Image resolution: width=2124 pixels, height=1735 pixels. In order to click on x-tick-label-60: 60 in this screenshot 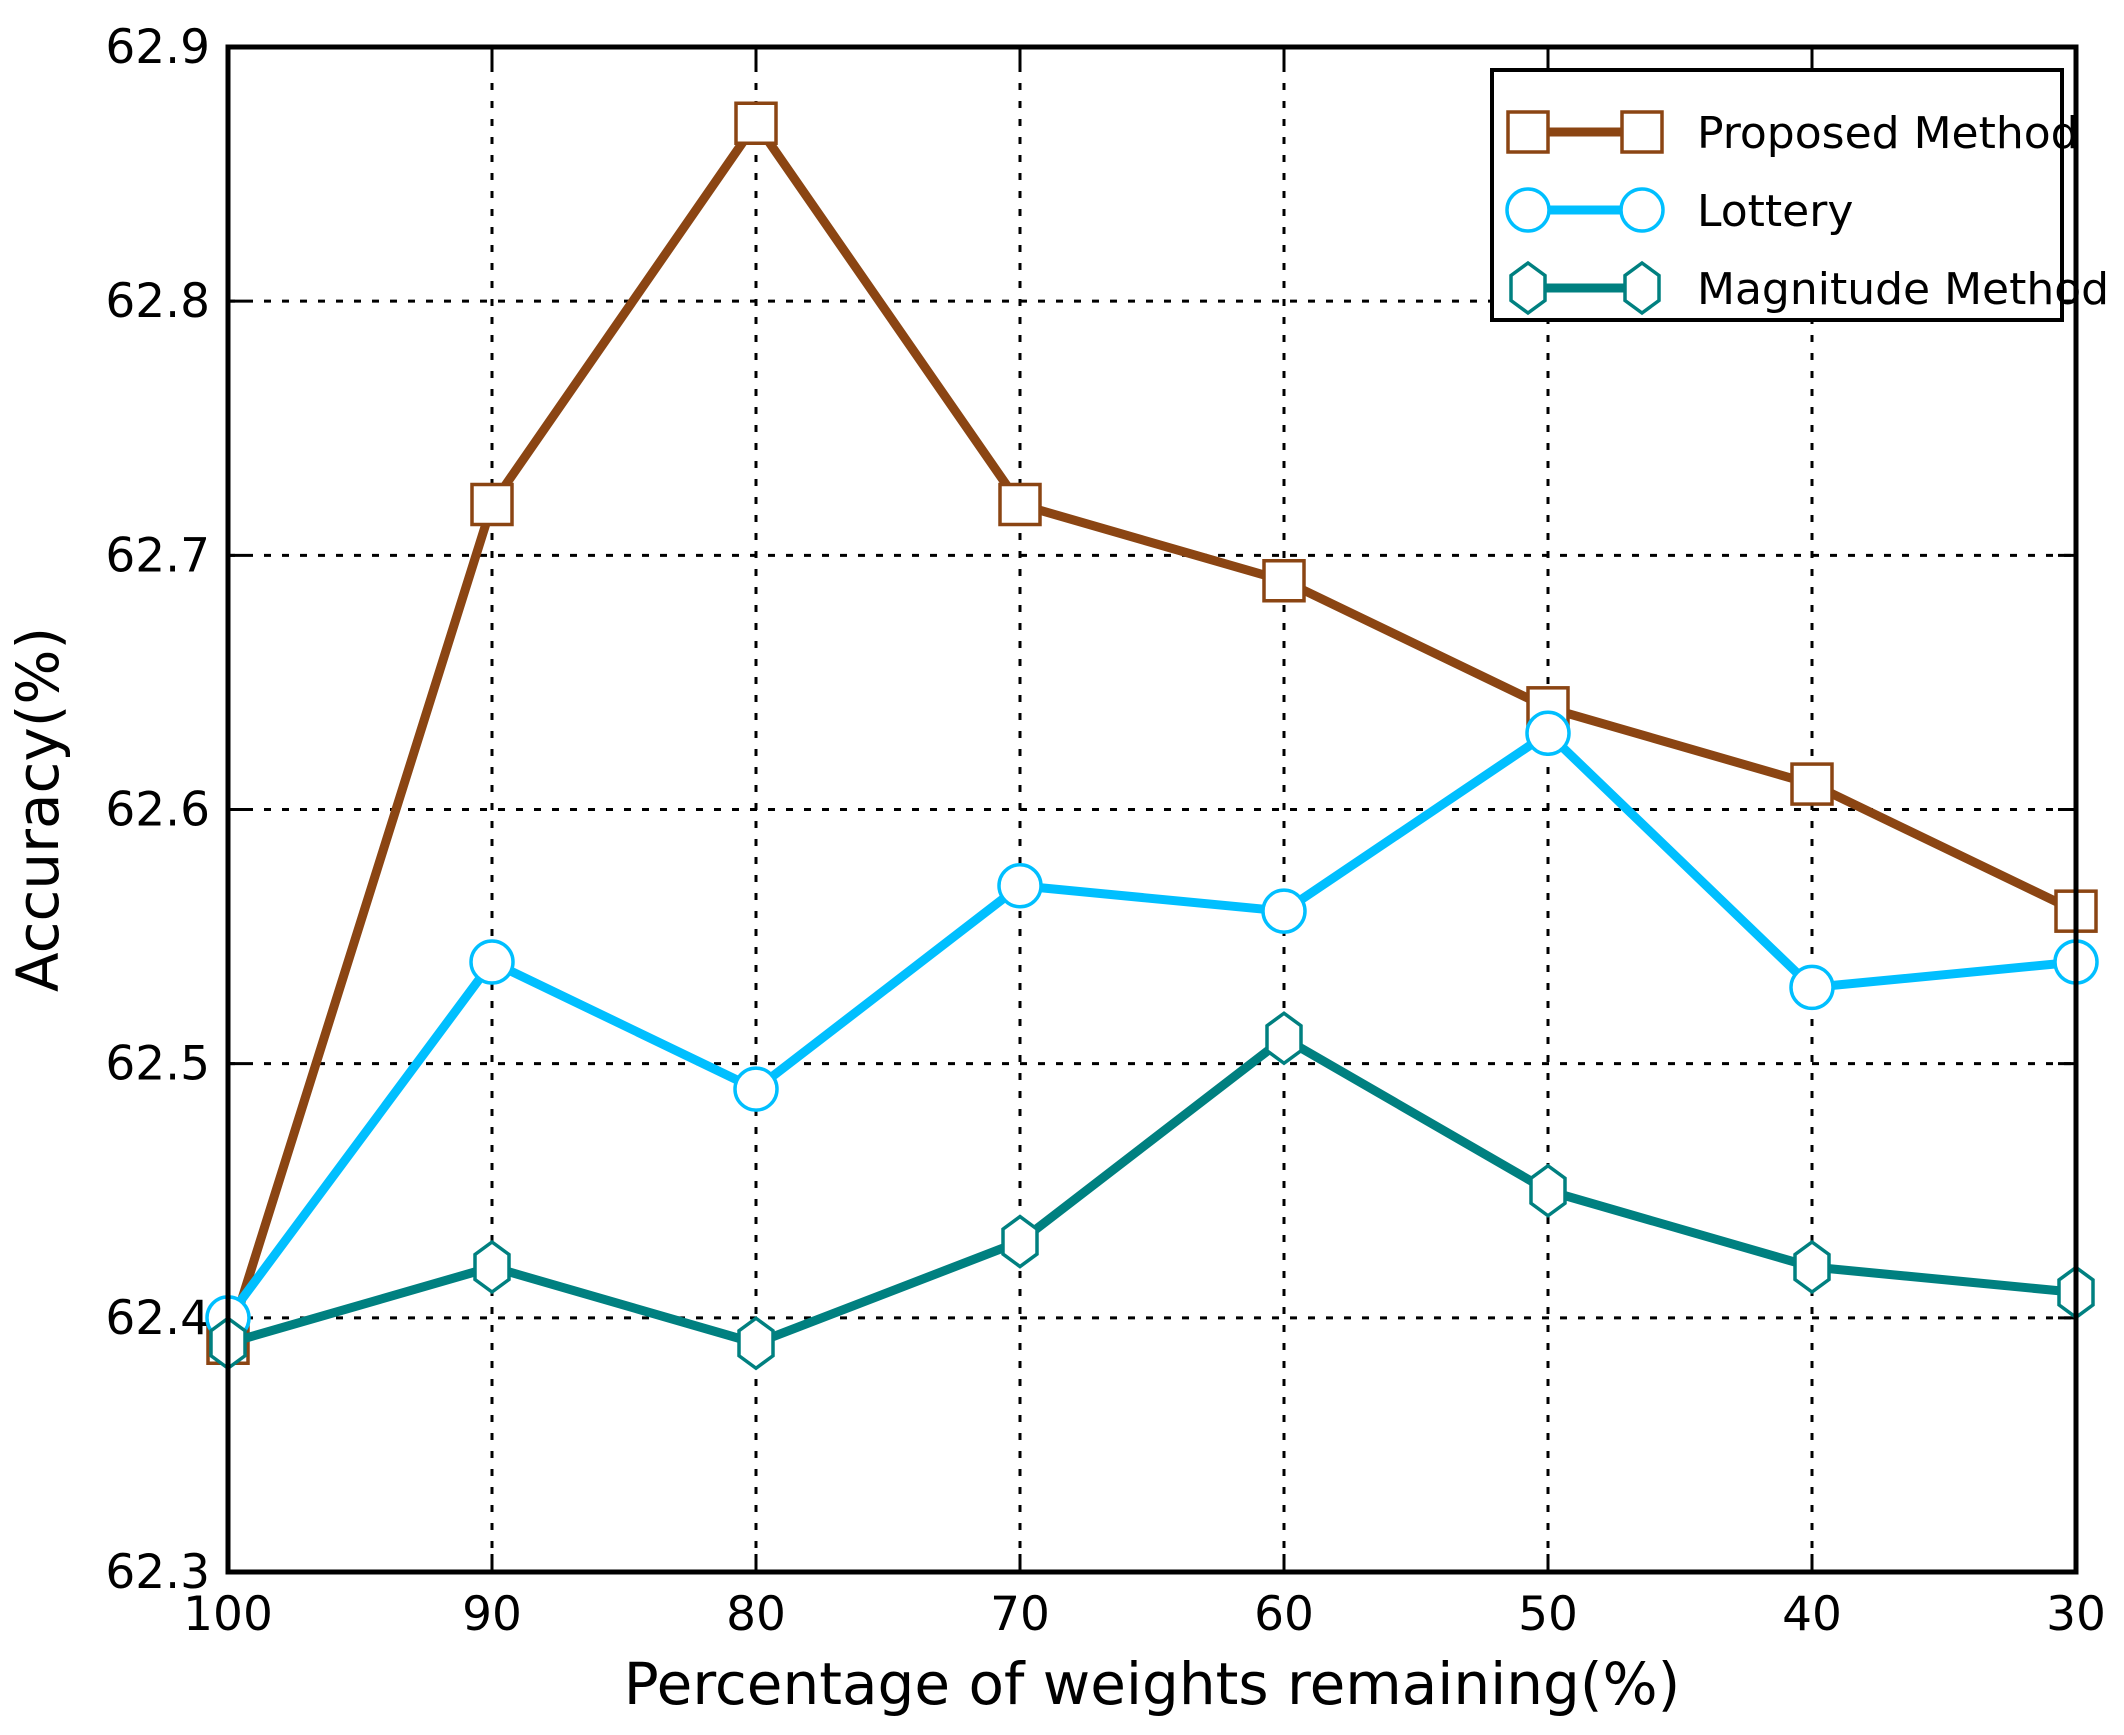, I will do `click(1284, 1614)`.